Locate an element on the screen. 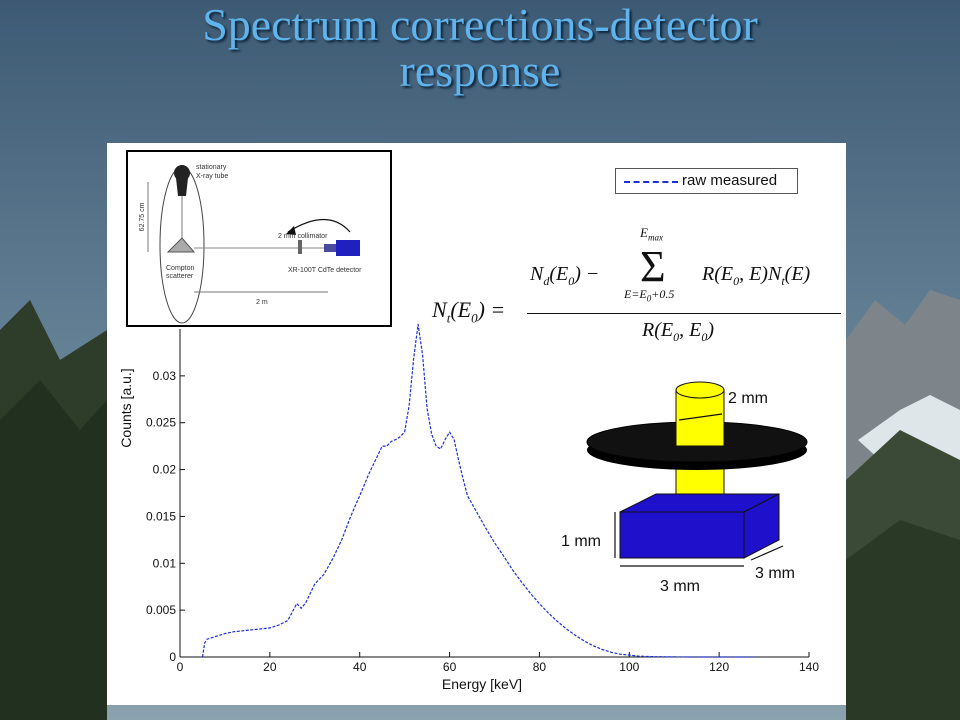 The image size is (960, 720). x-tick-label: 140 is located at coordinates (809, 667).